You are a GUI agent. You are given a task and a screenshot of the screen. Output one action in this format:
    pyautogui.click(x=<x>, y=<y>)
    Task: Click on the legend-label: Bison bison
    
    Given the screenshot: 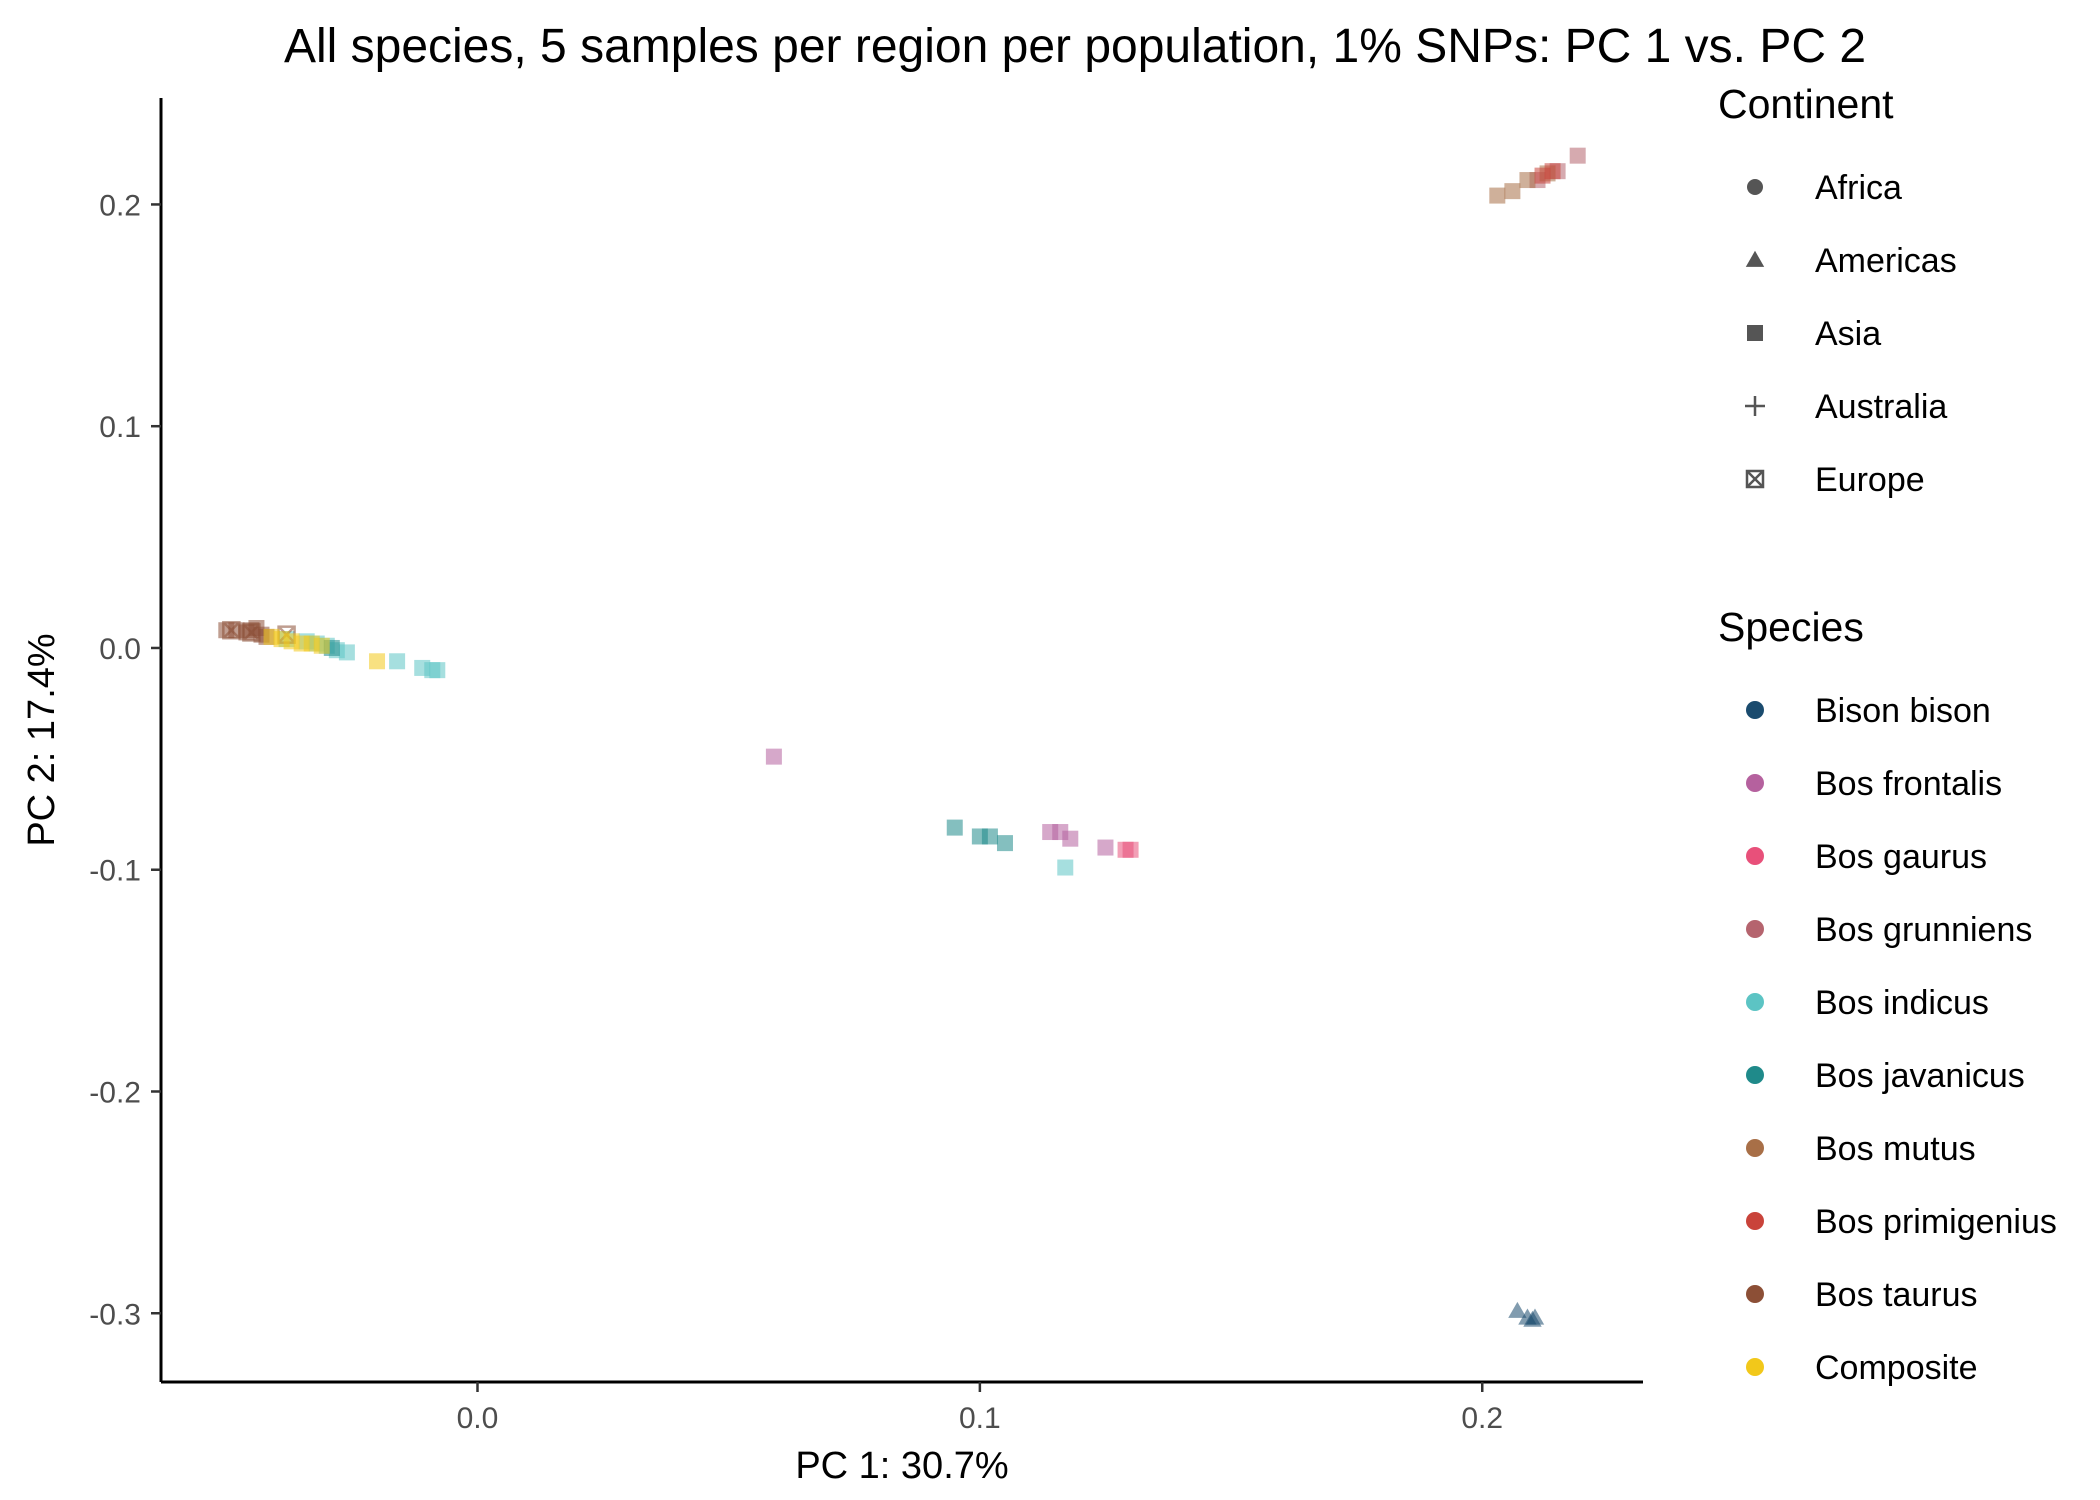 What is the action you would take?
    pyautogui.click(x=1903, y=711)
    